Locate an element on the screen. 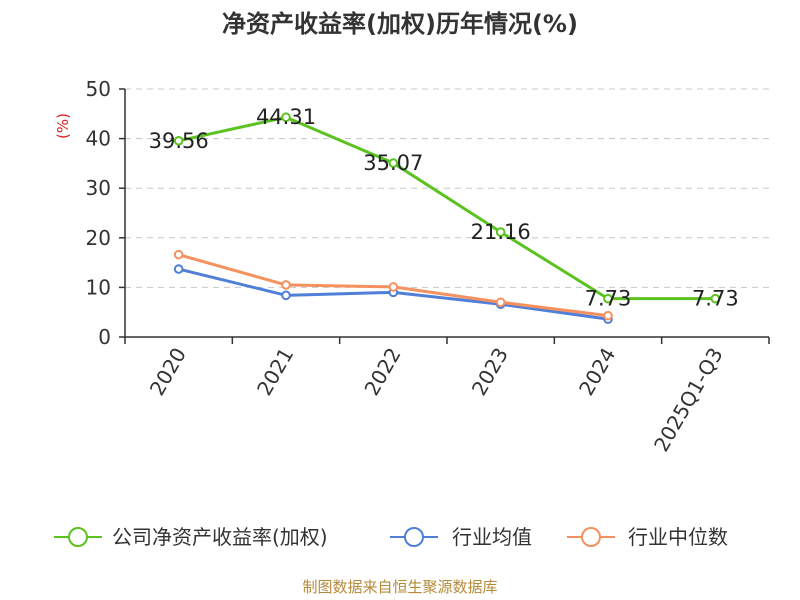 This screenshot has height=600, width=800. x-tick-label-5: 2025Q1-Q3 is located at coordinates (688, 400).